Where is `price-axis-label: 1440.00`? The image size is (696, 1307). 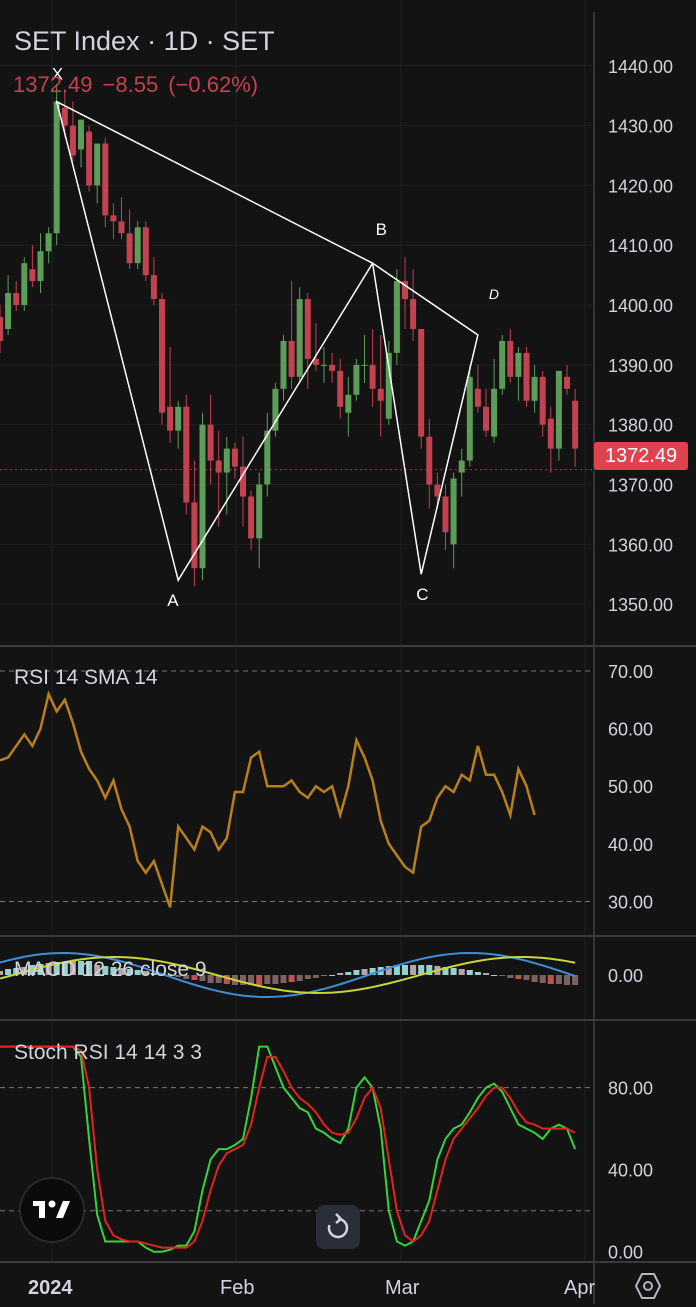
price-axis-label: 1440.00 is located at coordinates (640, 67).